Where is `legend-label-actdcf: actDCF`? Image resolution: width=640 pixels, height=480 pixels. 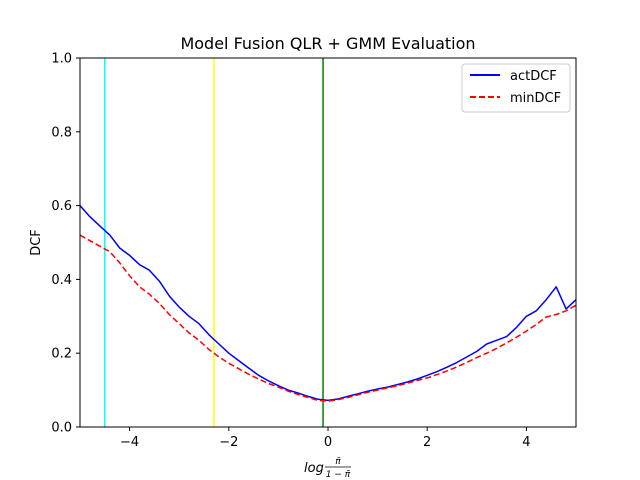 legend-label-actdcf: actDCF is located at coordinates (533, 76).